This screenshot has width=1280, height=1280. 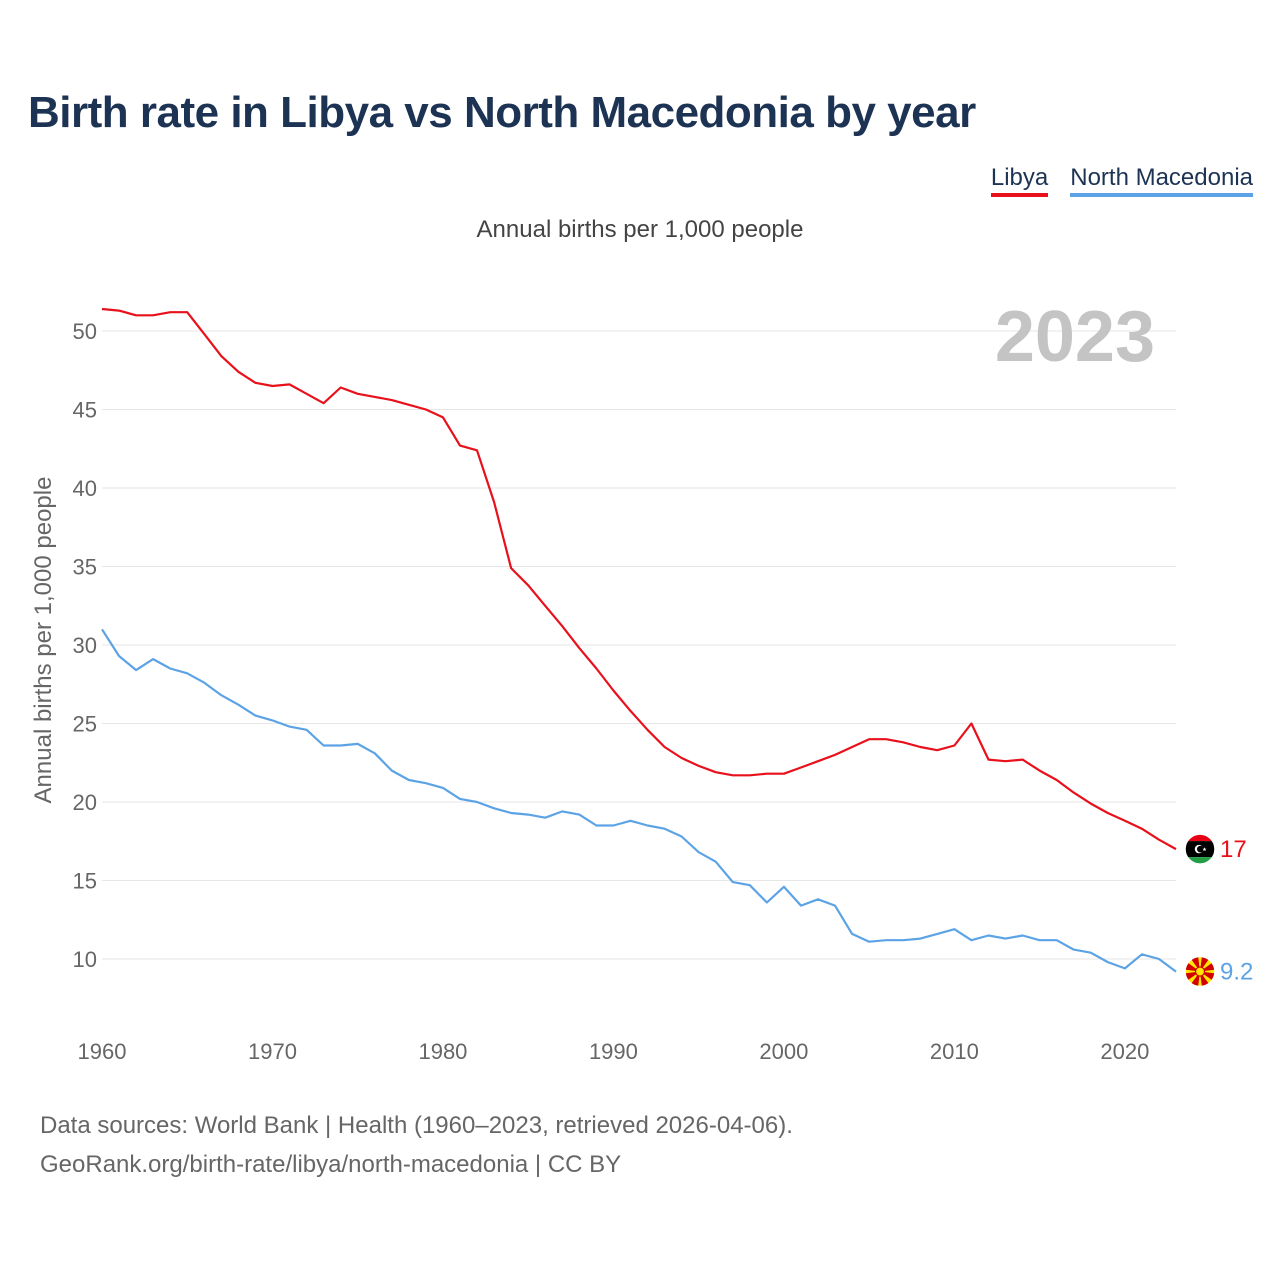 What do you see at coordinates (1200, 849) in the screenshot?
I see `libya-flag-icon` at bounding box center [1200, 849].